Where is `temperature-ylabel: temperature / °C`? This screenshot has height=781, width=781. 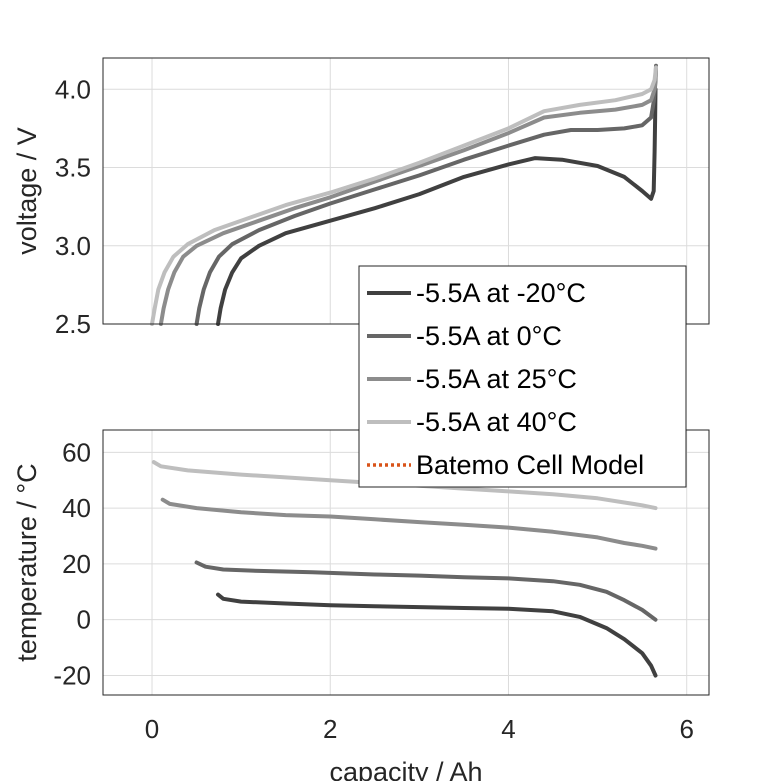
temperature-ylabel: temperature / °C is located at coordinates (27, 562).